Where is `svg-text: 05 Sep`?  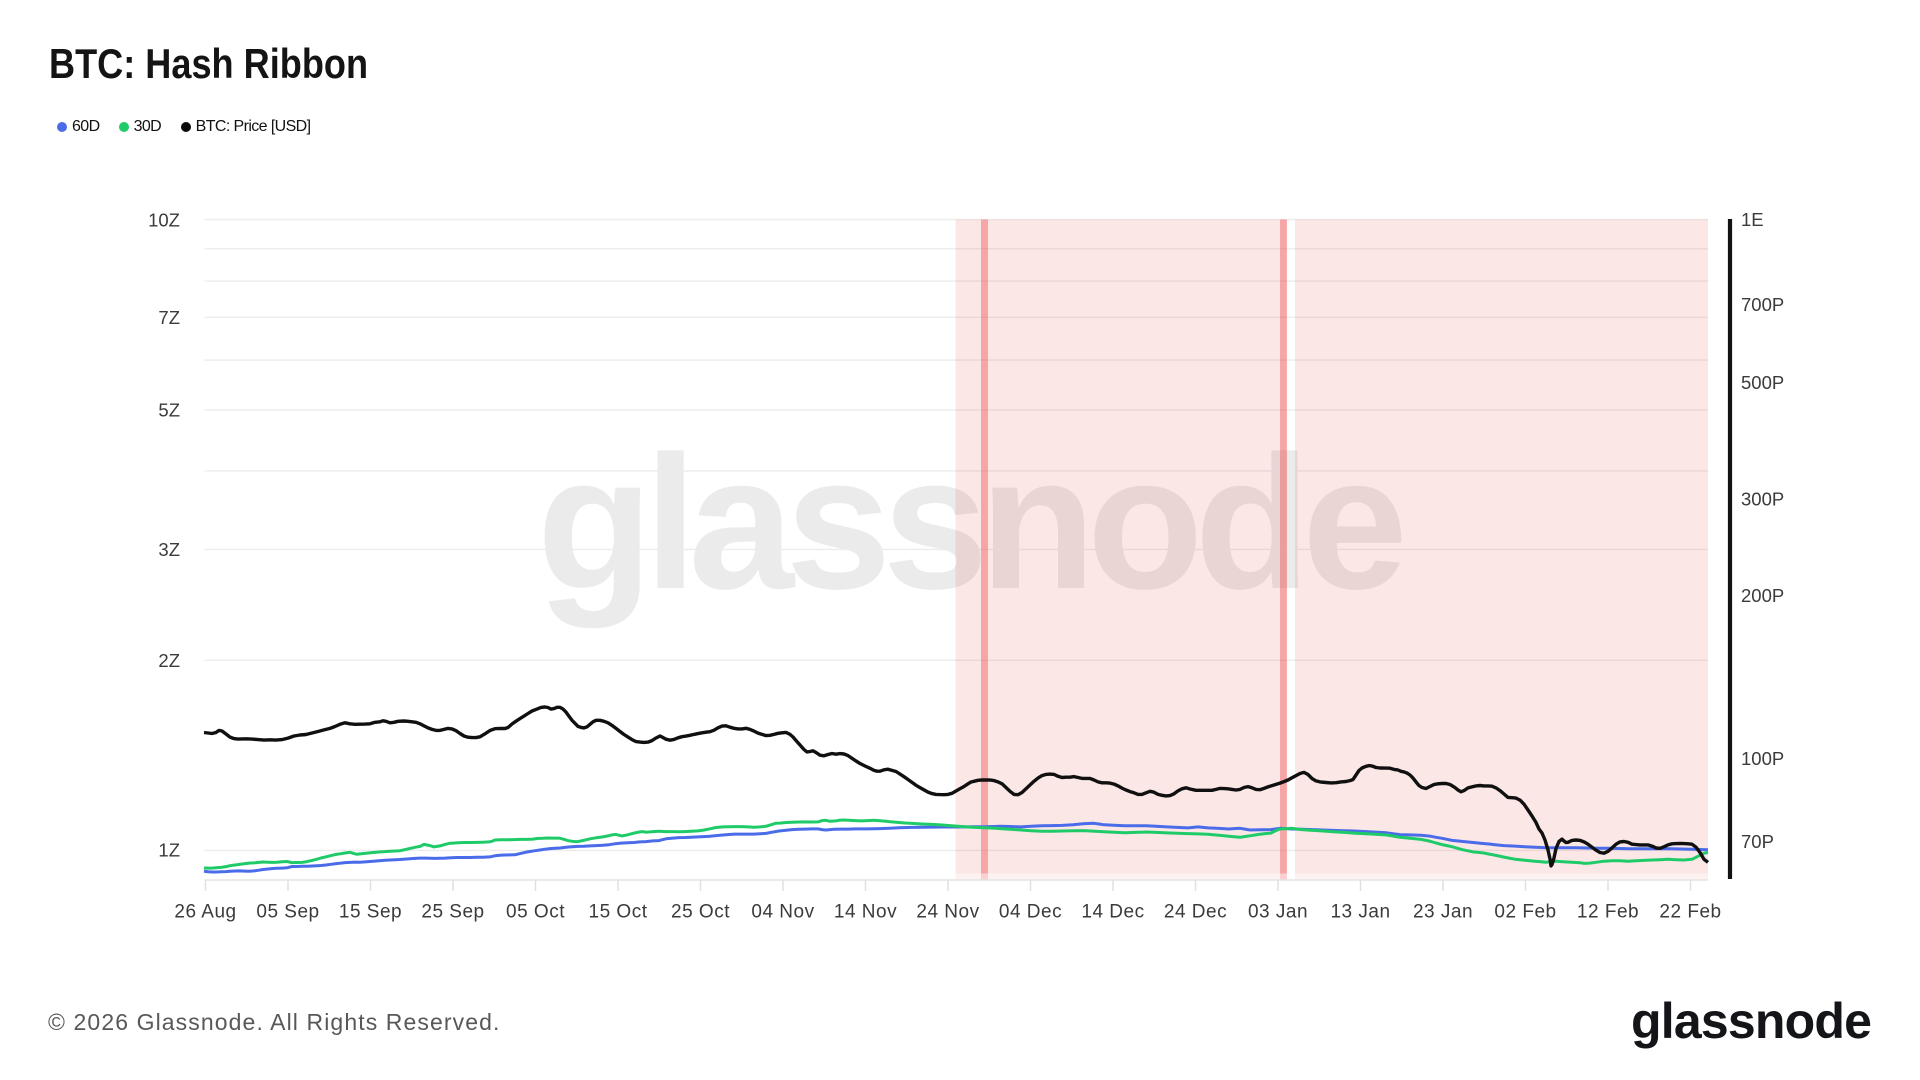 svg-text: 05 Sep is located at coordinates (287, 912).